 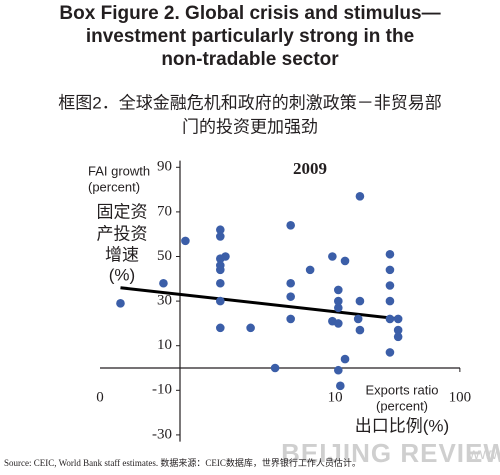 I want to click on x-zero-label: 0, so click(x=100, y=397).